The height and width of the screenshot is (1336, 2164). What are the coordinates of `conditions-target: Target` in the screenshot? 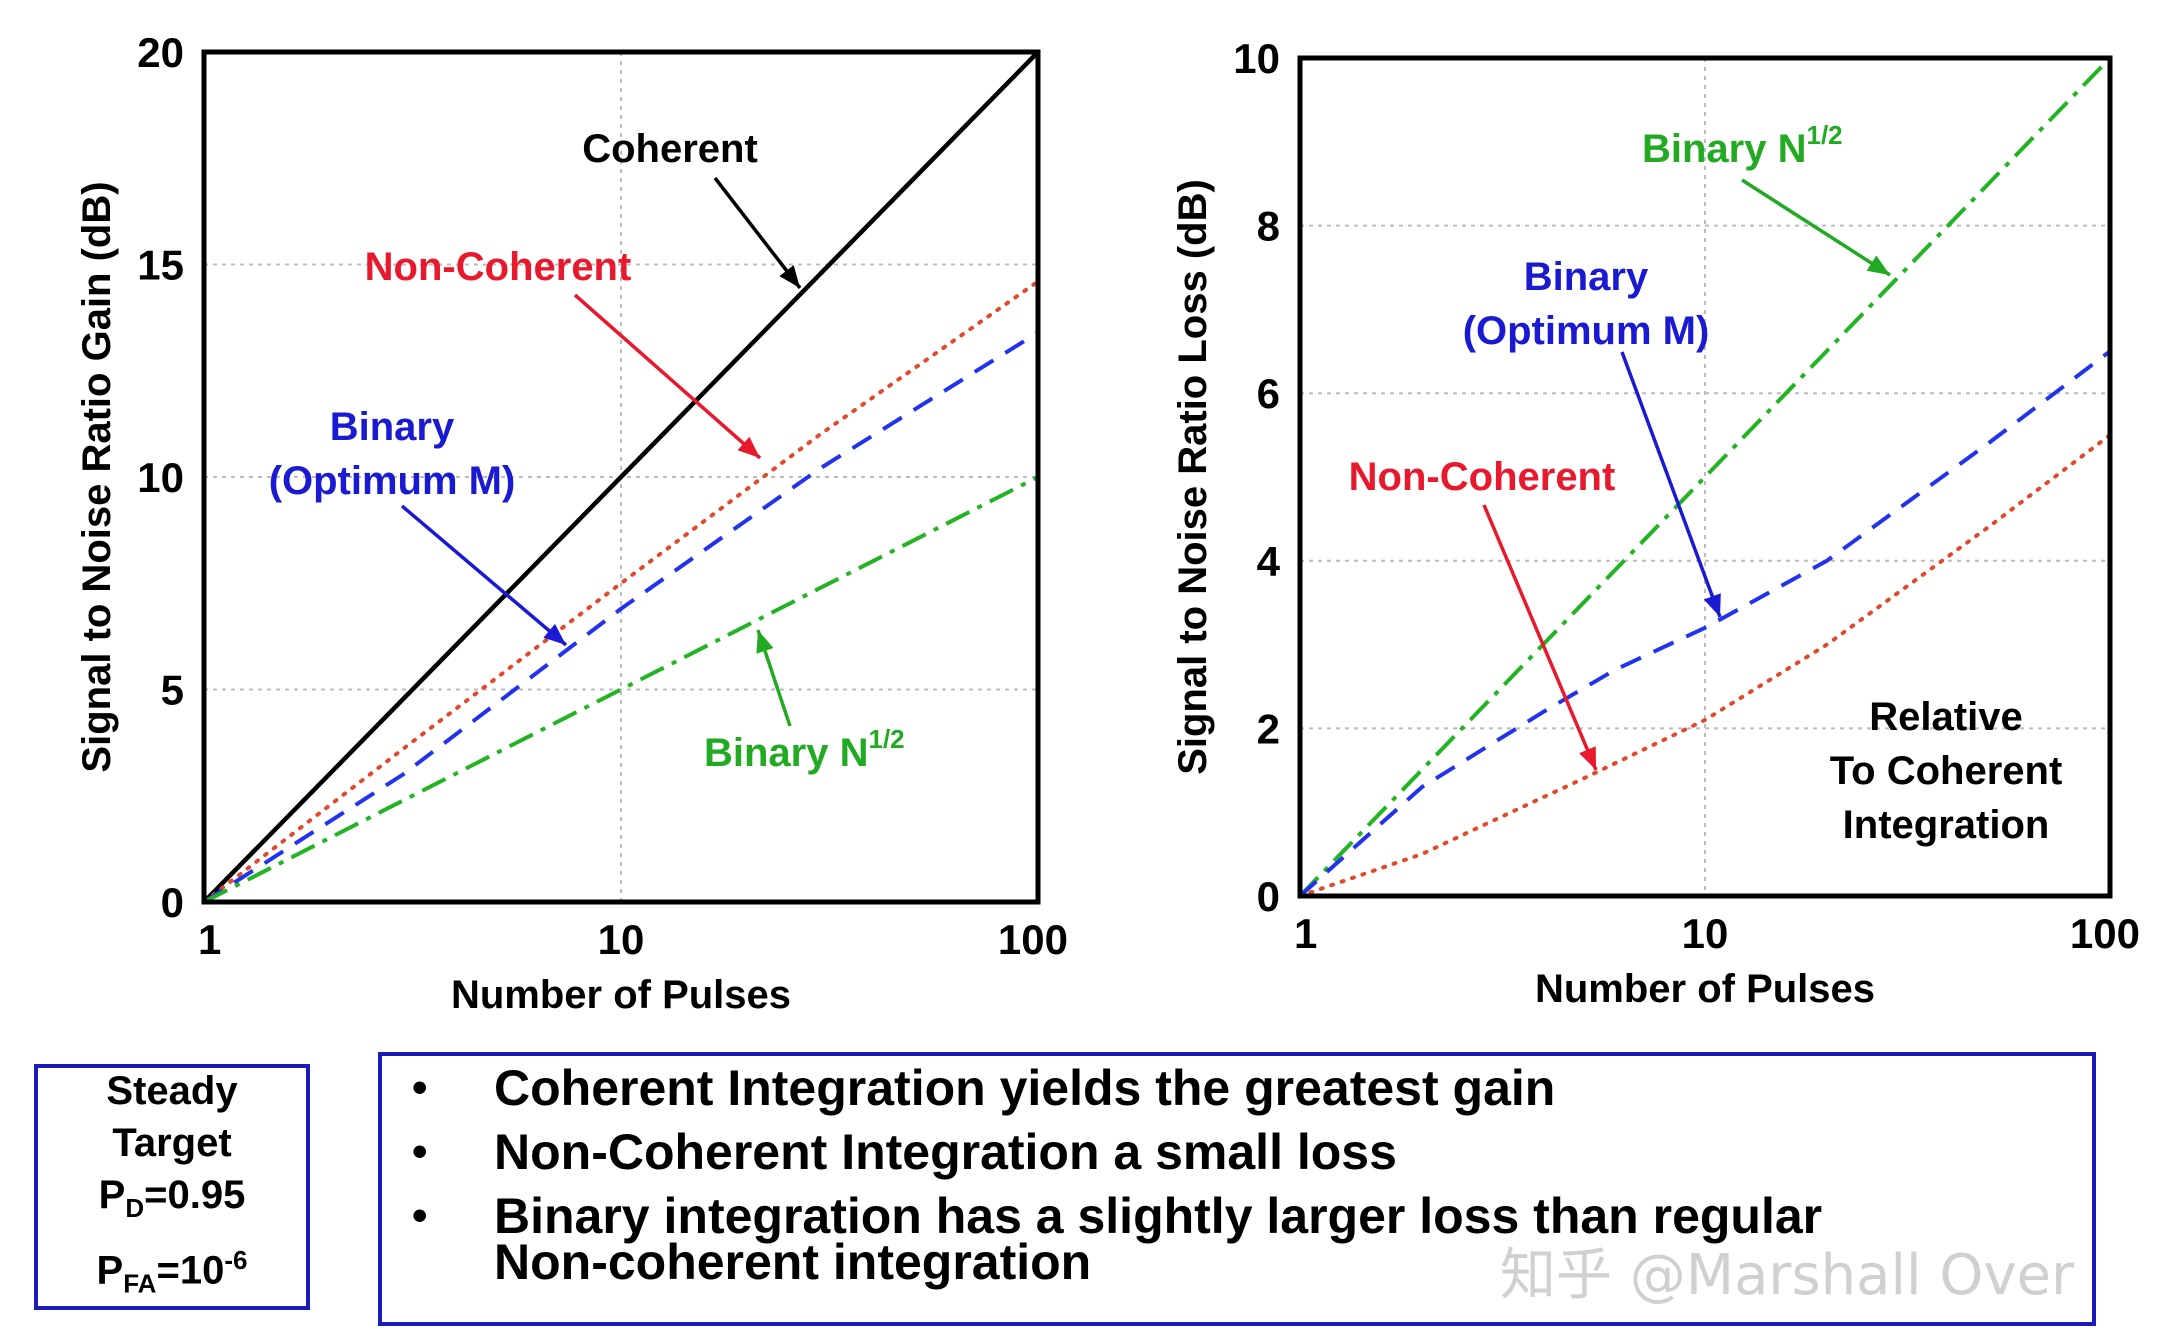 It's located at (172, 1142).